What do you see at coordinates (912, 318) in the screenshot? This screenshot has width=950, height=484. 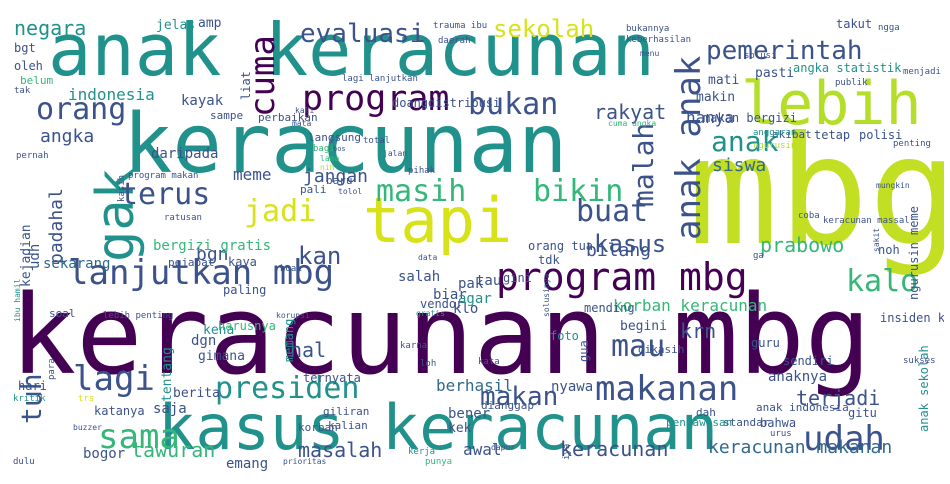 I see `word: insiden keracunan` at bounding box center [912, 318].